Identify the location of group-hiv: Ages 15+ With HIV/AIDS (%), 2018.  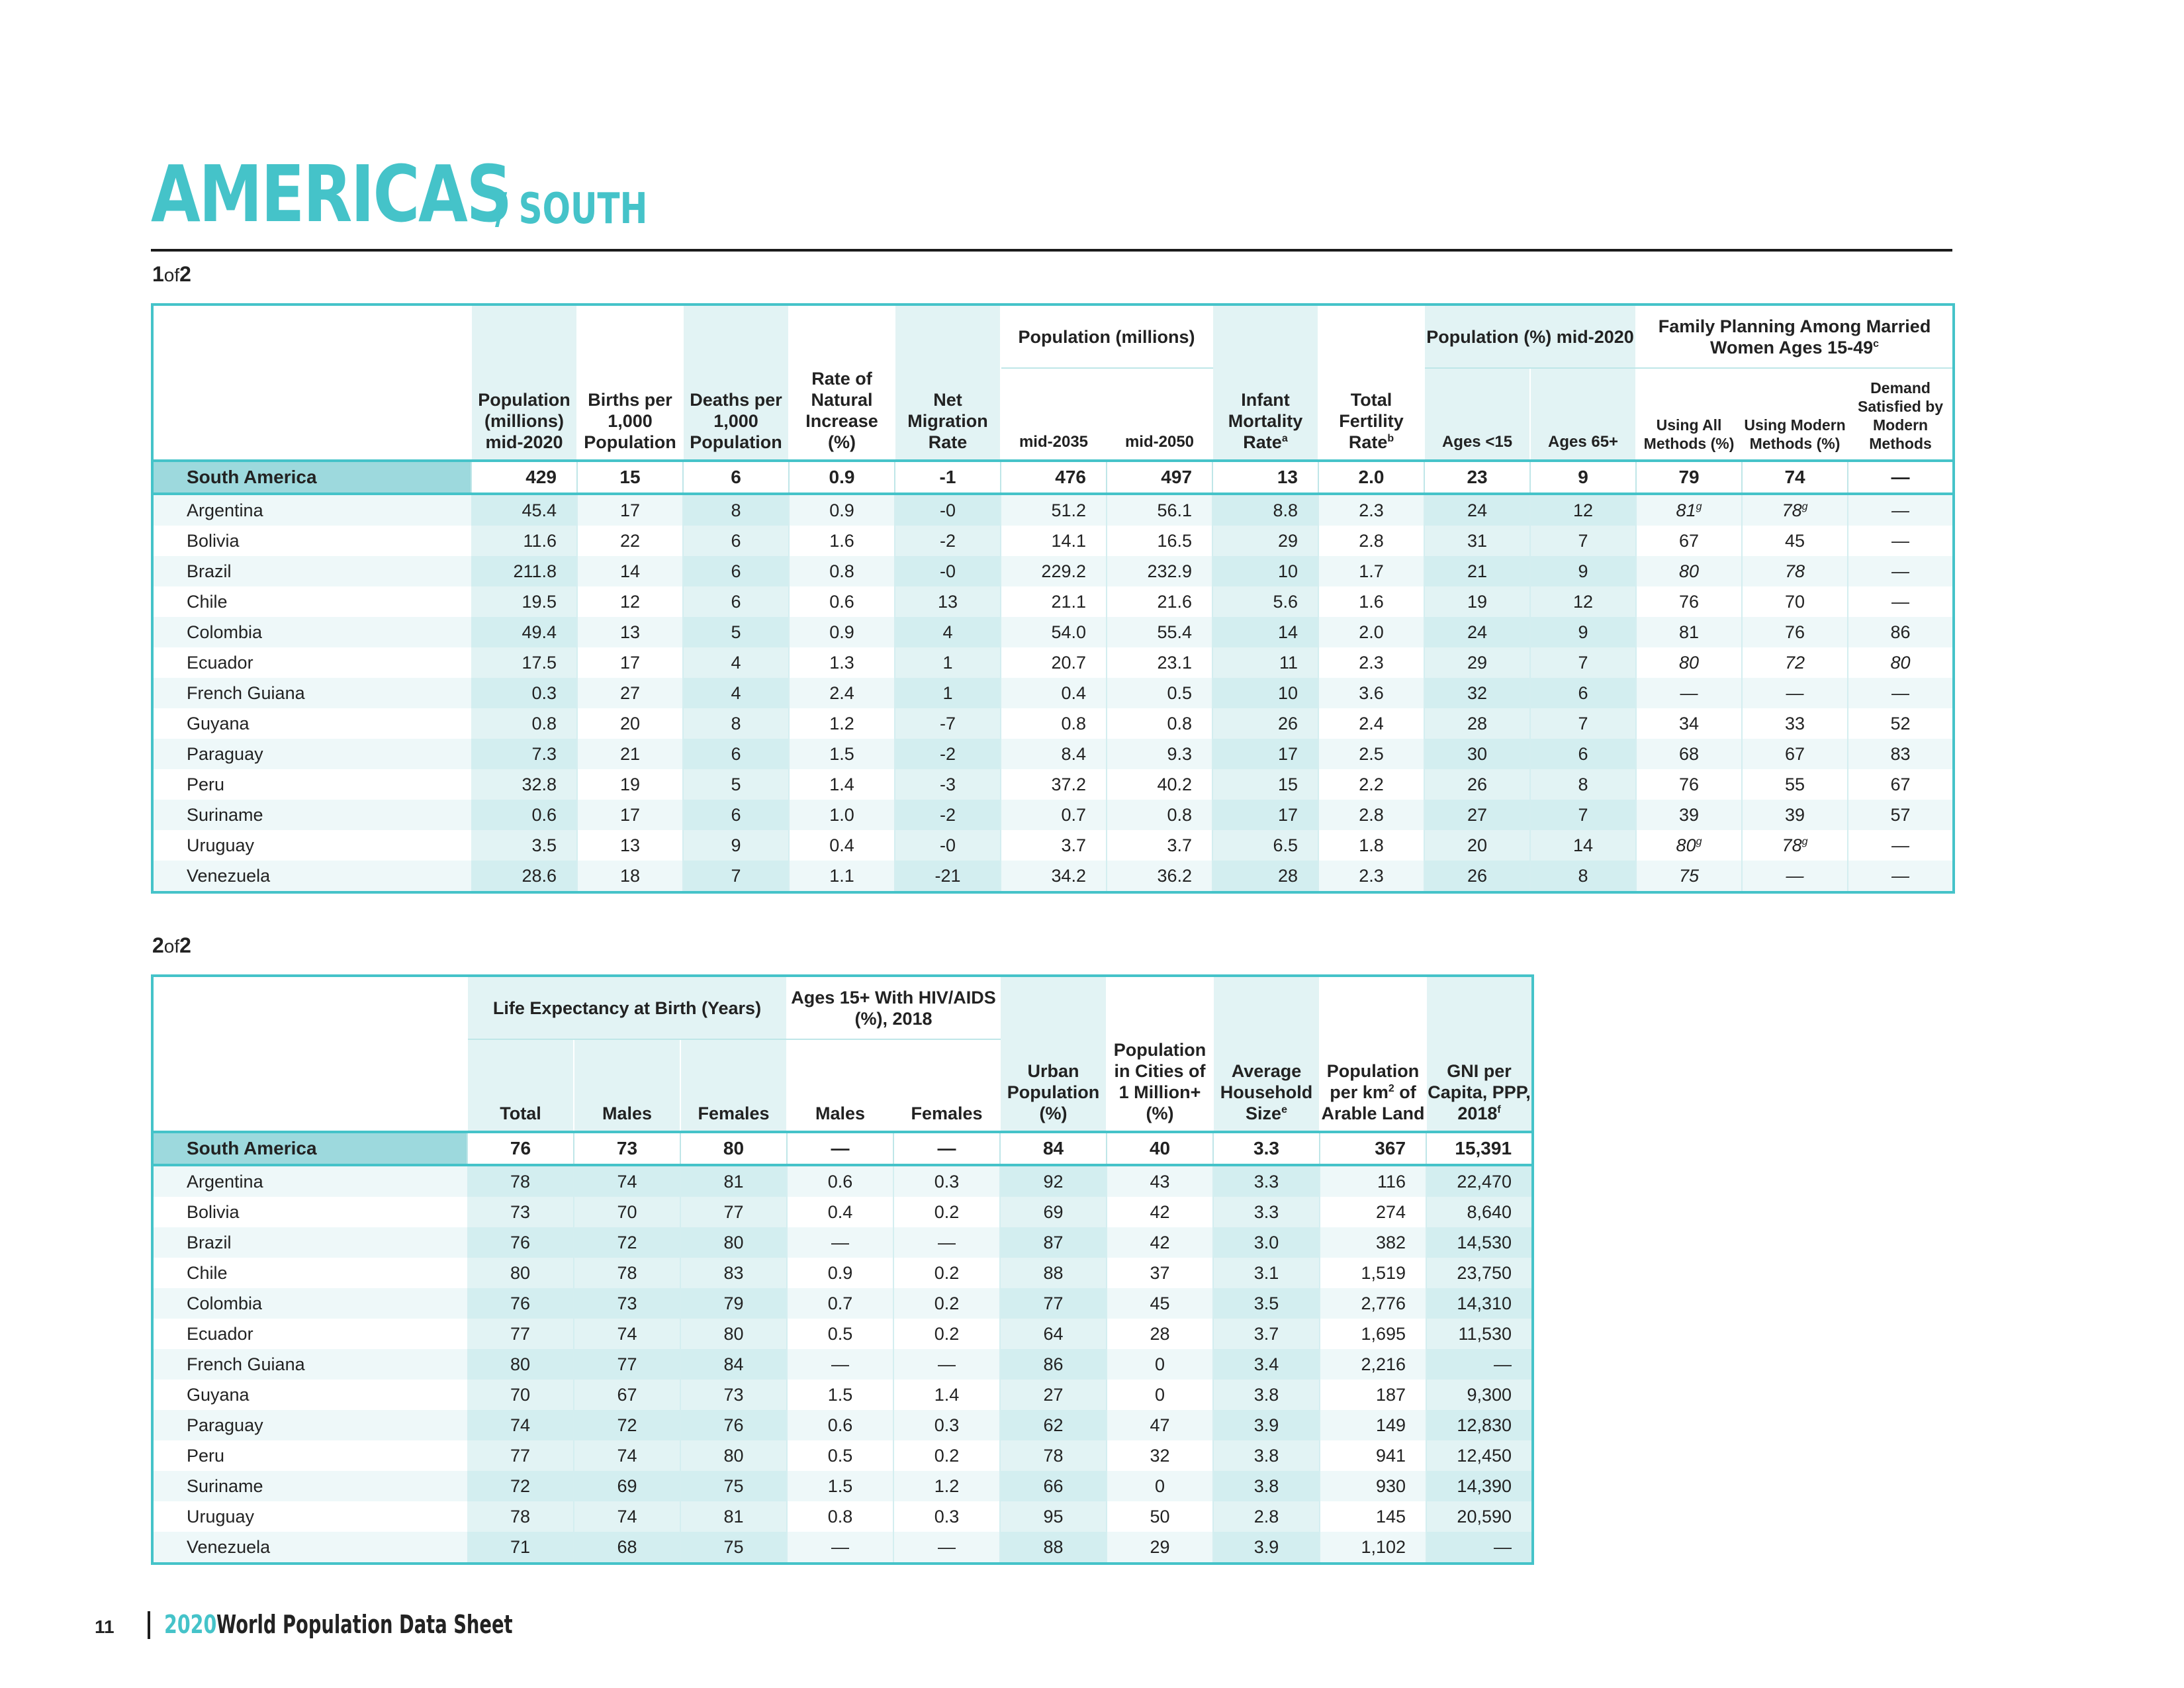
(894, 1008).